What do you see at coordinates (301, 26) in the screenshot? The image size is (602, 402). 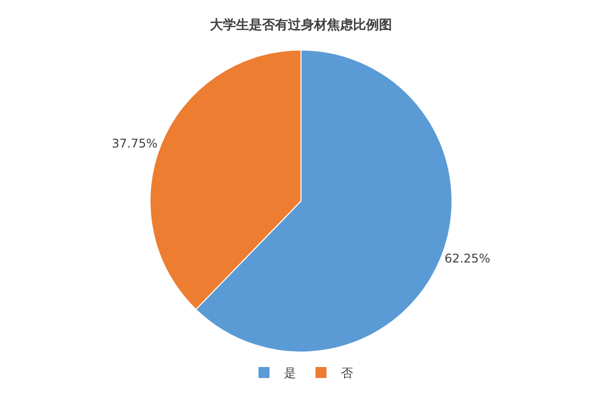 I see `chart-title: 大学生是否有过身材焦虑比例图` at bounding box center [301, 26].